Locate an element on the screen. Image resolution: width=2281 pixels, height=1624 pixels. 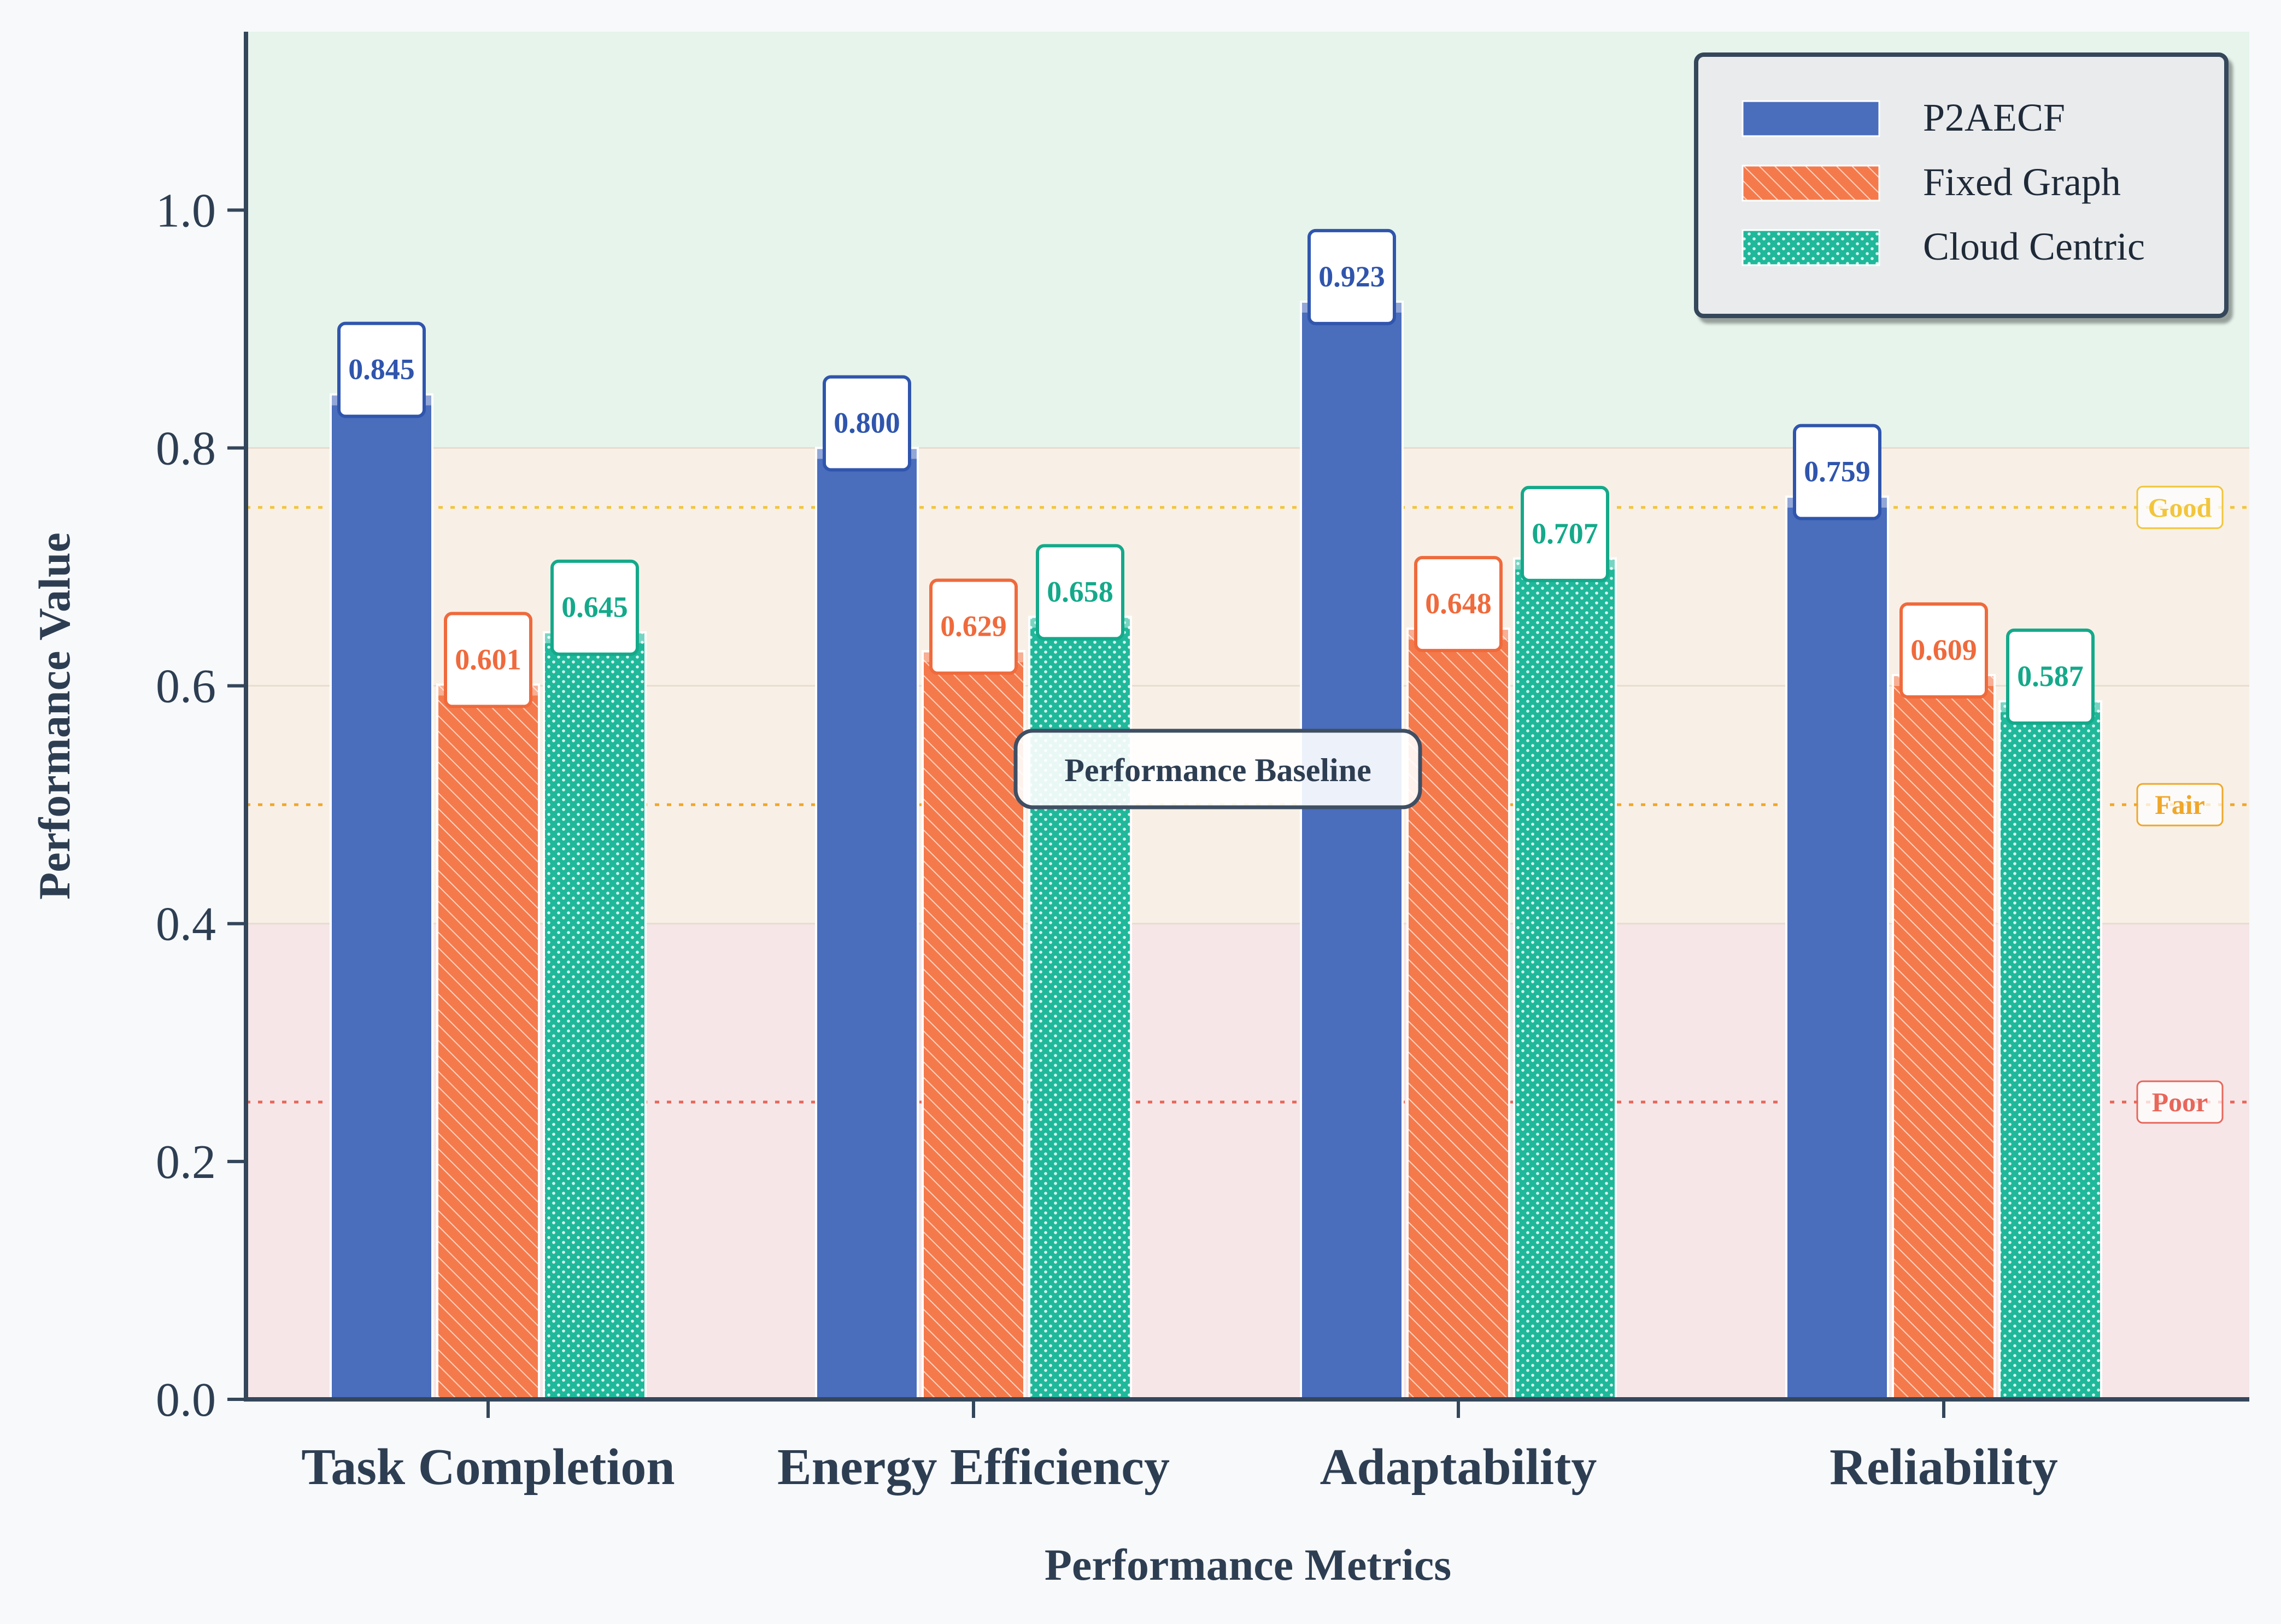
reference-label-poor: Poor is located at coordinates (2180, 1102).